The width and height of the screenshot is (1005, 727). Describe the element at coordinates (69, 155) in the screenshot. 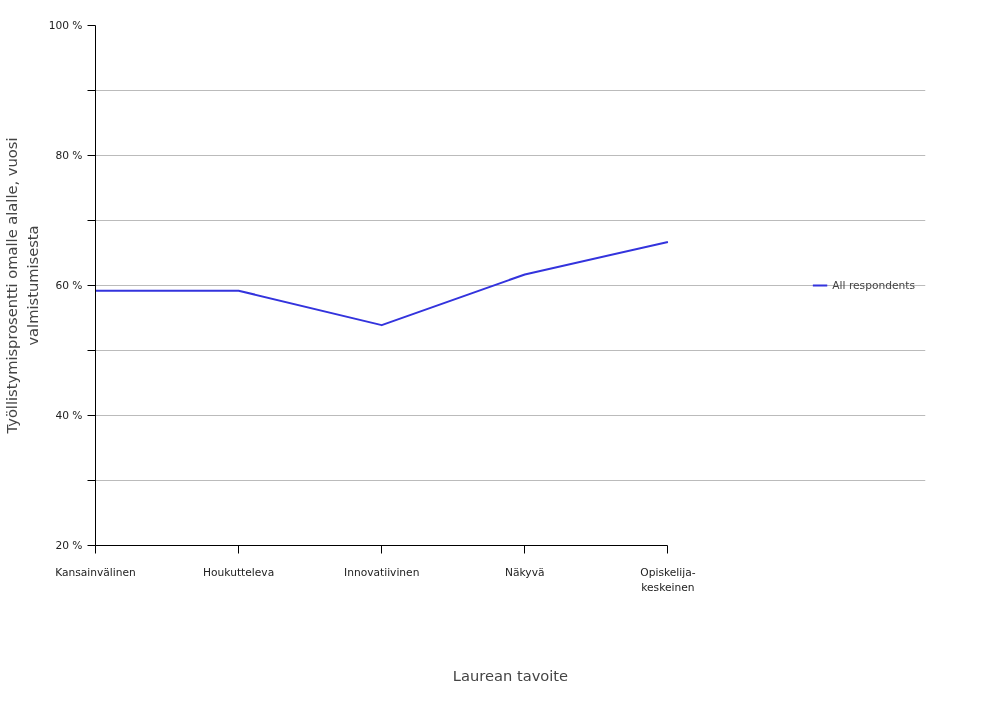

I see `y-tick-label: 80 %` at that location.